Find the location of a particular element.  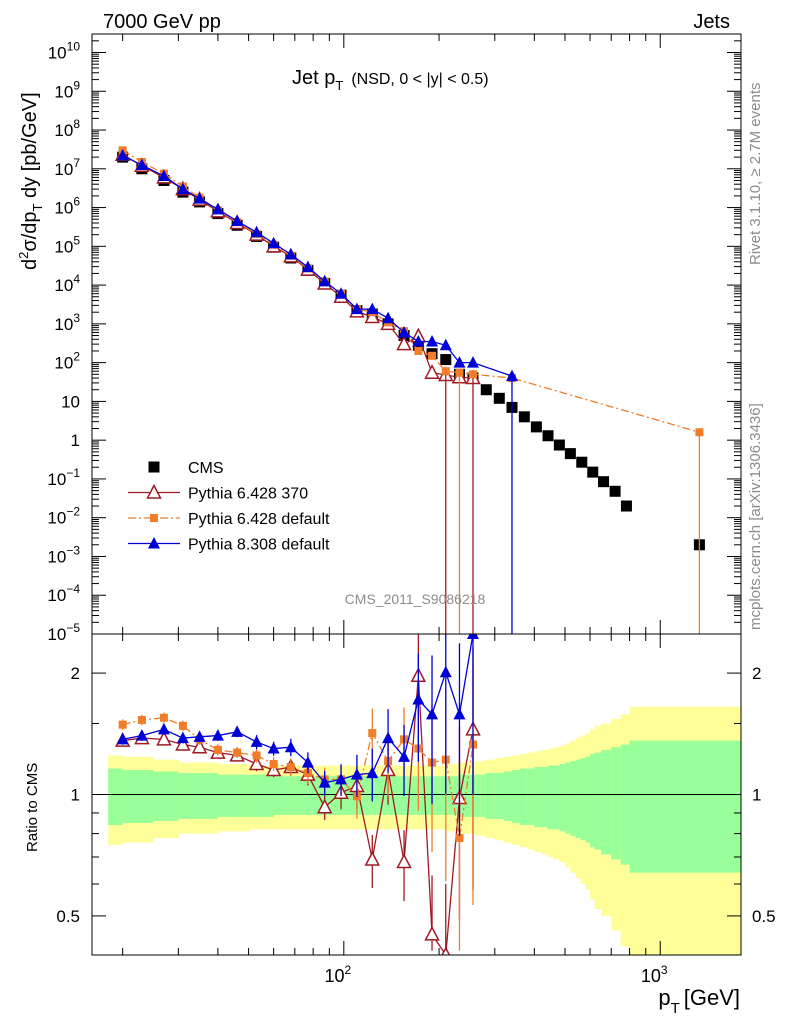

svg-text:Jet pT(NSD, 0 < |y| < 0.5): Jet pT (NSD, 0 < |y| < 0.5) is located at coordinates (390, 80).